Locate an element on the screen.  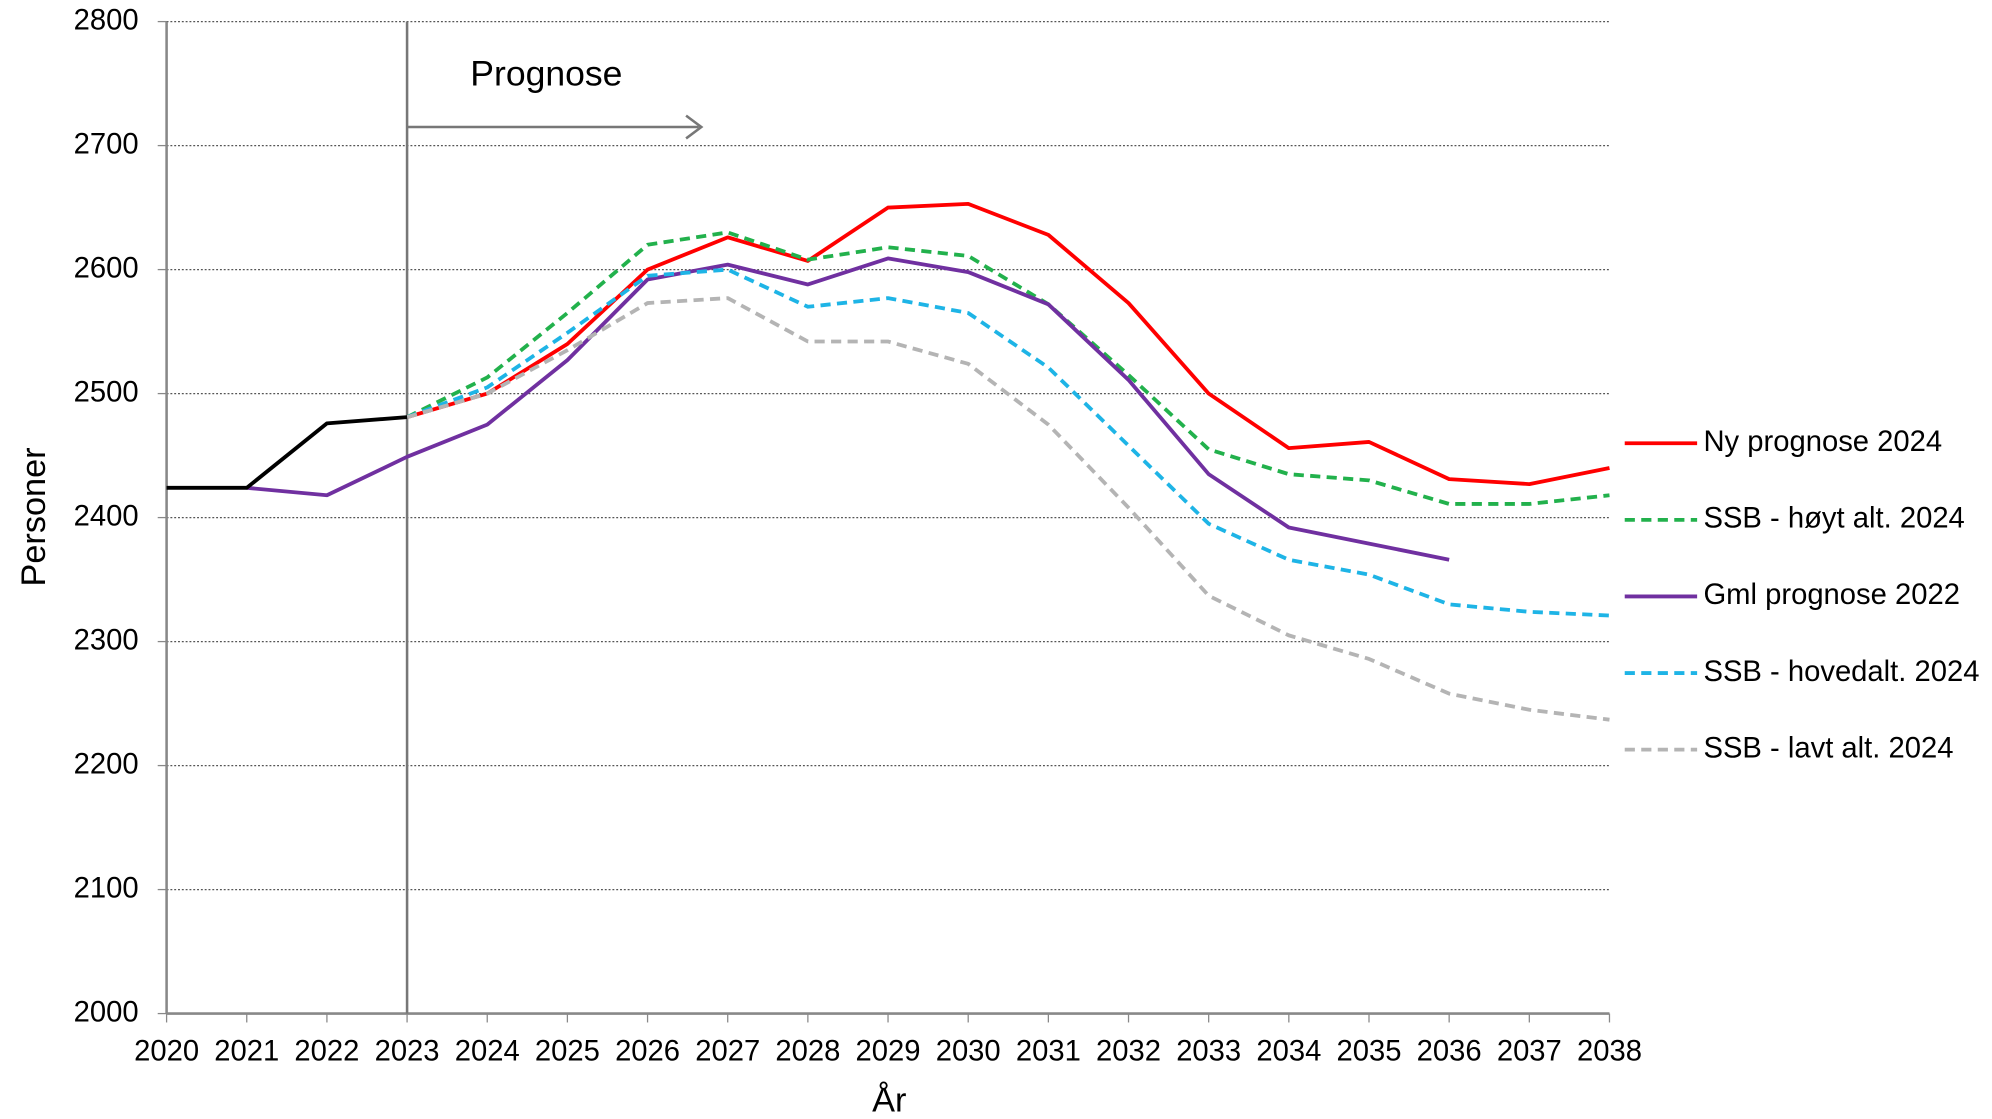
x-tick-label: 2034 is located at coordinates (1288, 1052).